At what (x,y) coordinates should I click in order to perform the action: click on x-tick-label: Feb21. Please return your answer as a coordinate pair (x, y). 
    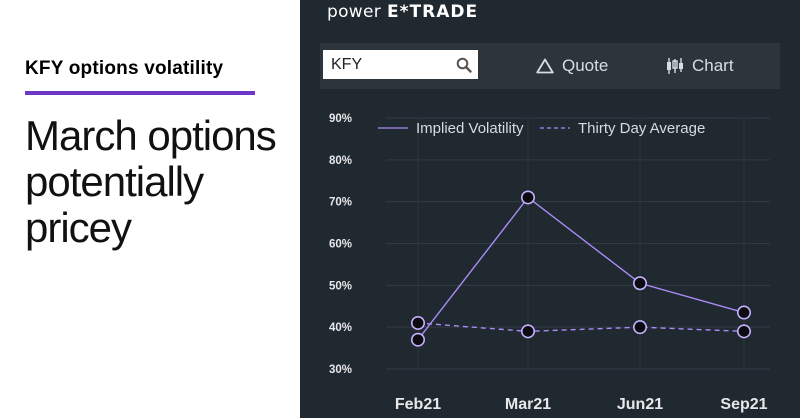
    Looking at the image, I should click on (418, 404).